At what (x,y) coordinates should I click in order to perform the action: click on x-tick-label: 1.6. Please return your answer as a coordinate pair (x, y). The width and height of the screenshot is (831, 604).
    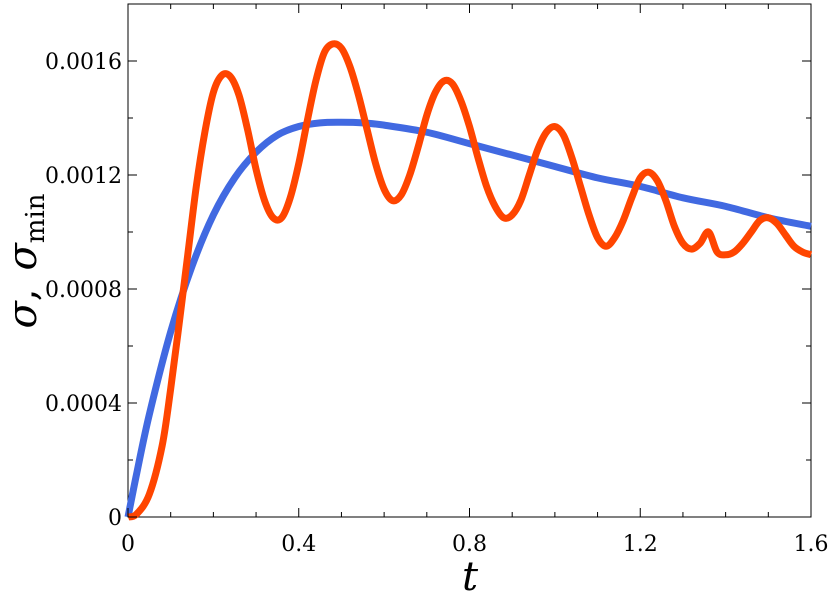
    Looking at the image, I should click on (811, 544).